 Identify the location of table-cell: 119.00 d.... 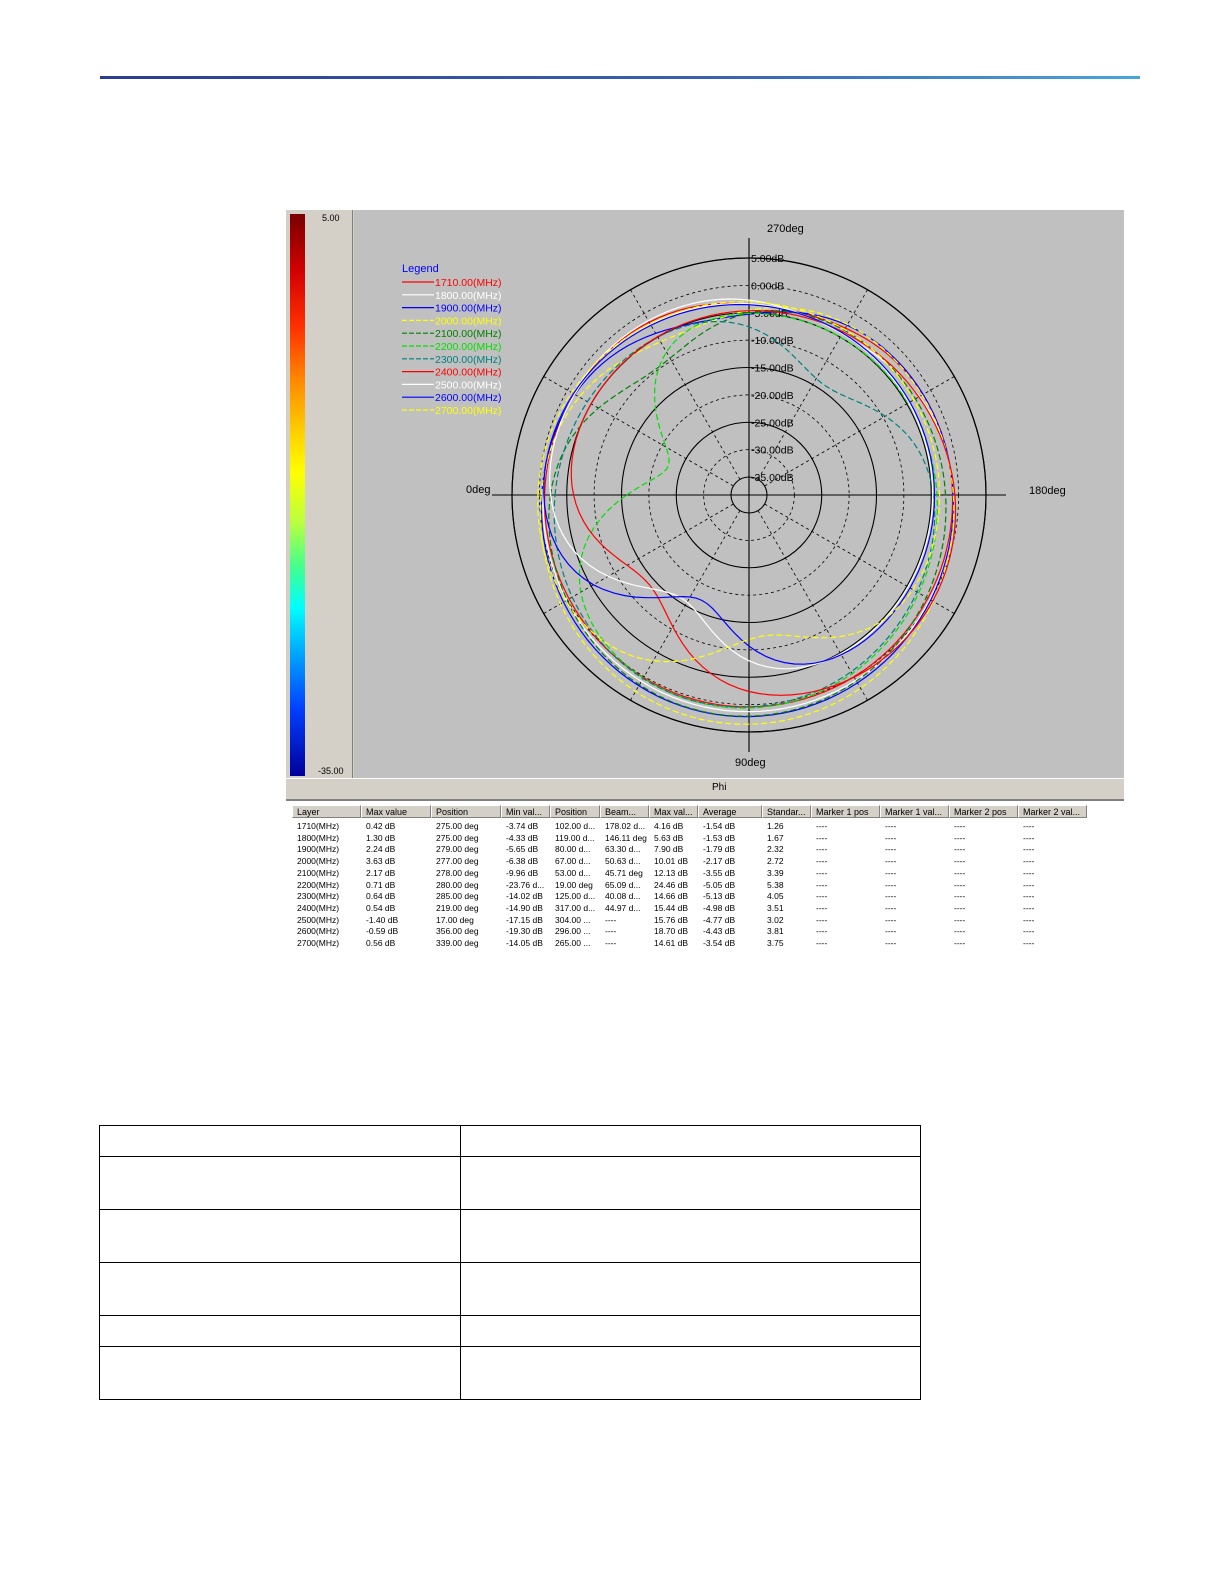
(575, 837).